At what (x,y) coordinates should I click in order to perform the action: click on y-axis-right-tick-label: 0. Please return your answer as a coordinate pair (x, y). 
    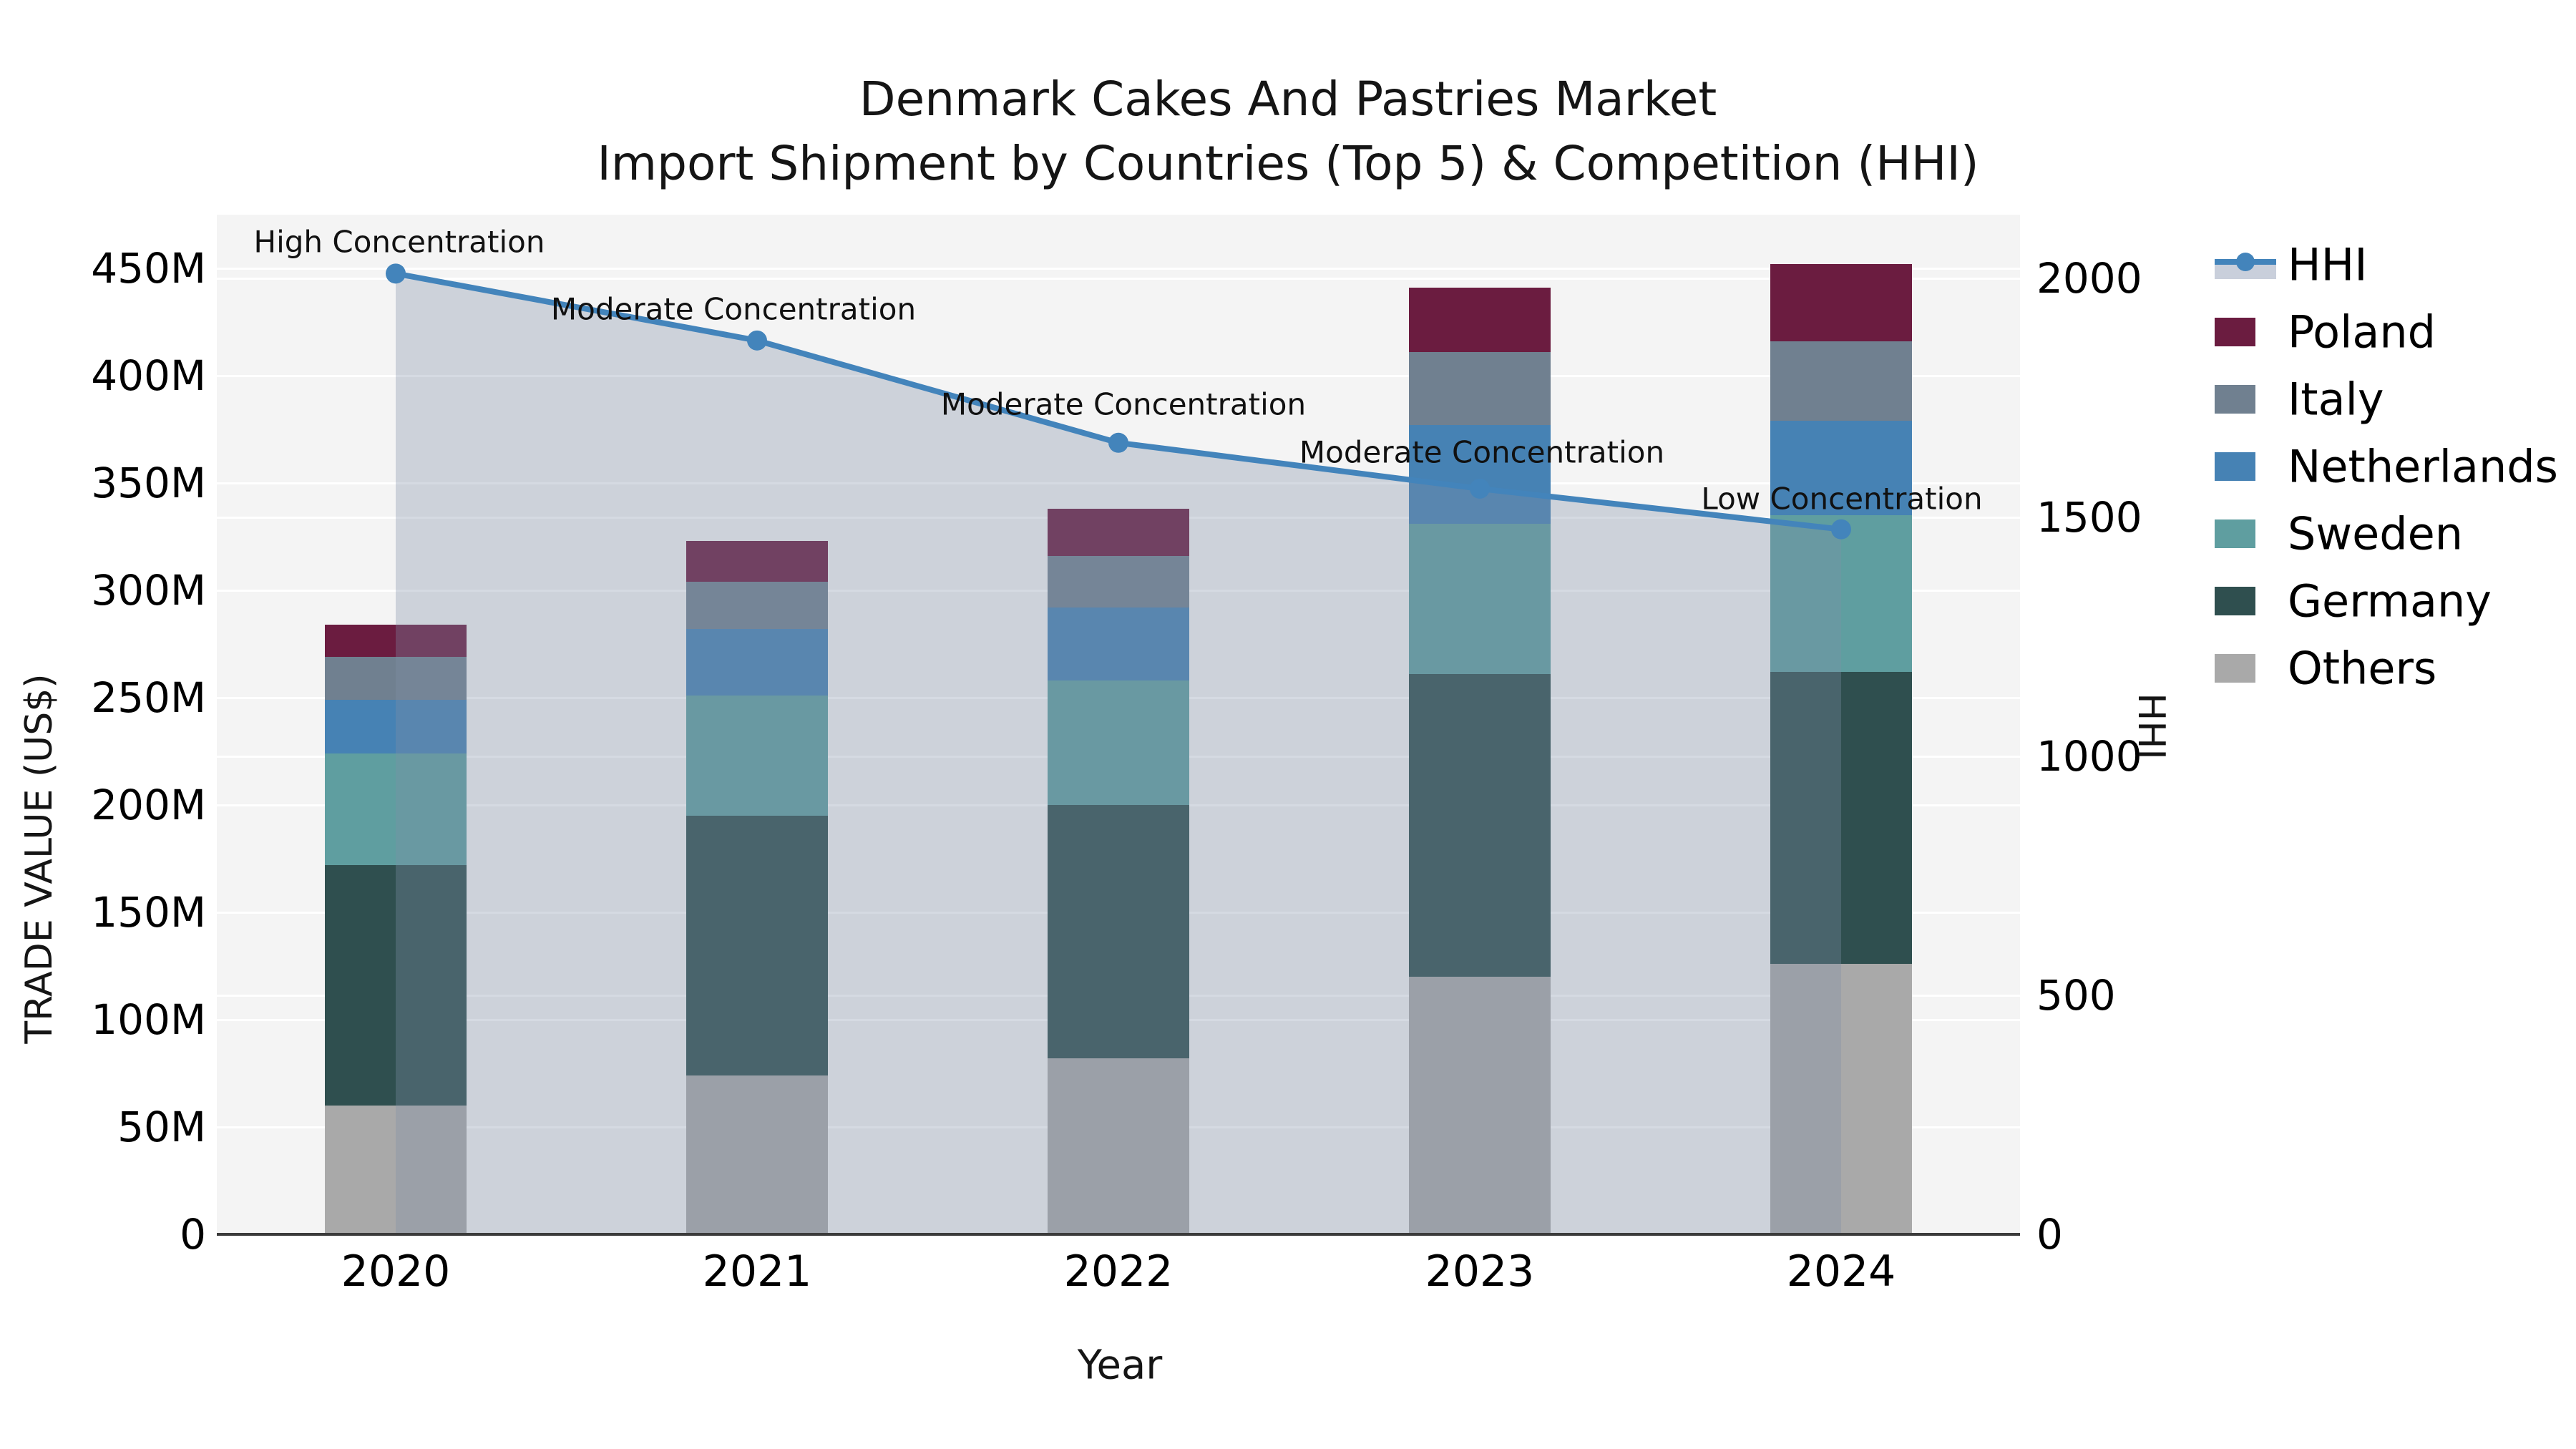
    Looking at the image, I should click on (2049, 1234).